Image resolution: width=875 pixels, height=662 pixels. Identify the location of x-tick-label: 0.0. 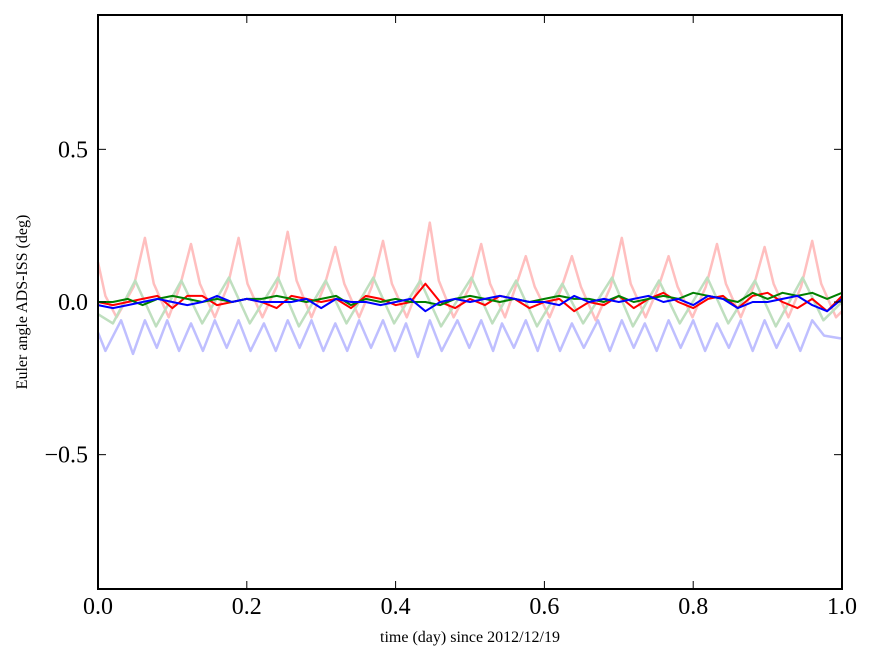
(98, 607).